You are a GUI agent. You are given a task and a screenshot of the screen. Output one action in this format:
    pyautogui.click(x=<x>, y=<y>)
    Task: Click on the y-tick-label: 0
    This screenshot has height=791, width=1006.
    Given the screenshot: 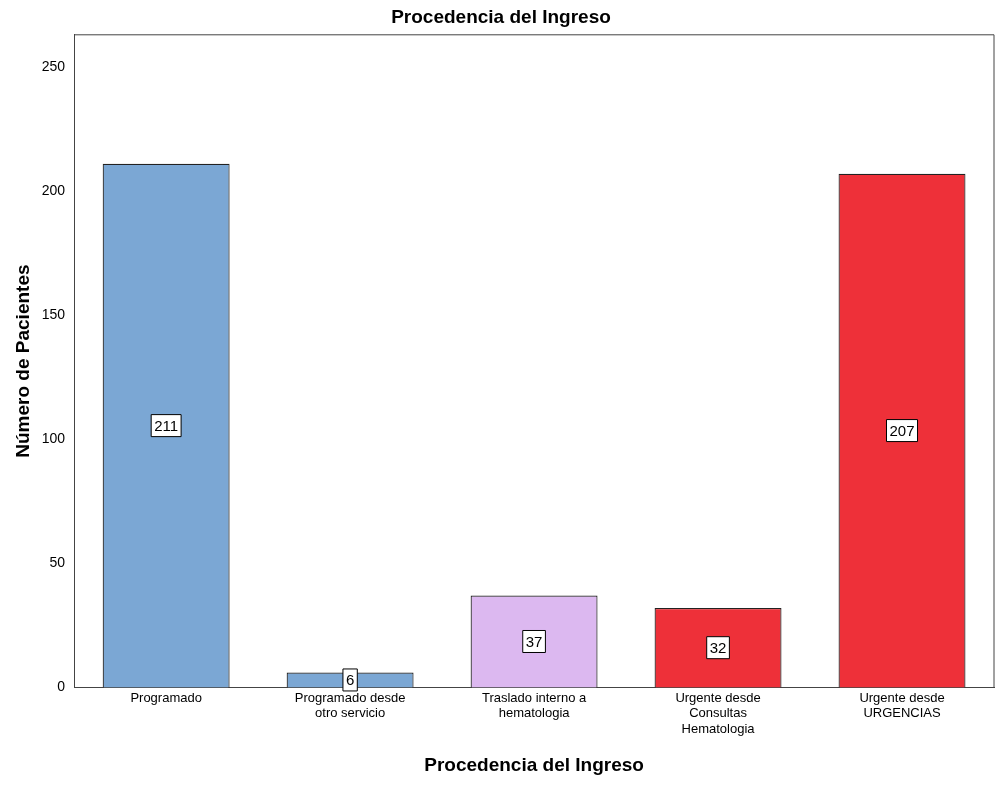 What is the action you would take?
    pyautogui.click(x=61, y=686)
    